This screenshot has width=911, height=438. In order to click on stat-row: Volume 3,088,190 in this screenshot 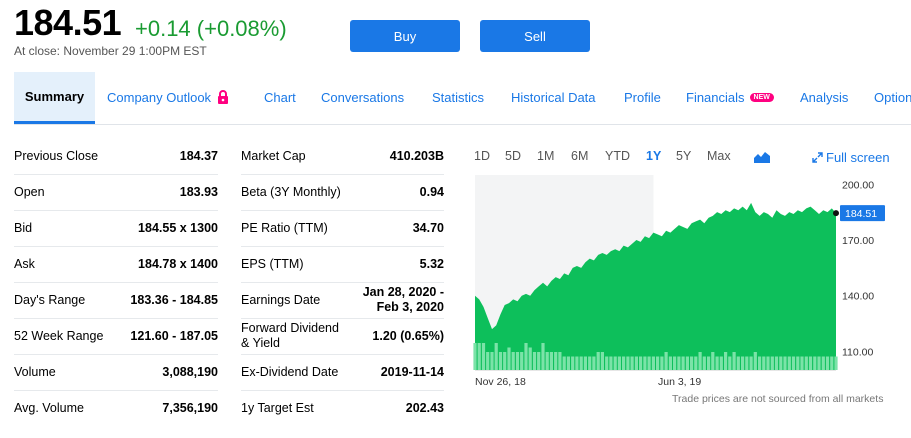, I will do `click(116, 372)`.